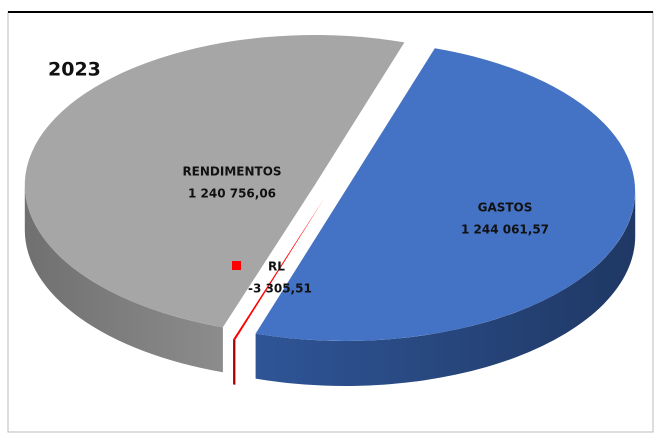 The height and width of the screenshot is (437, 661). What do you see at coordinates (505, 230) in the screenshot?
I see `data-label: 1 244 061,57` at bounding box center [505, 230].